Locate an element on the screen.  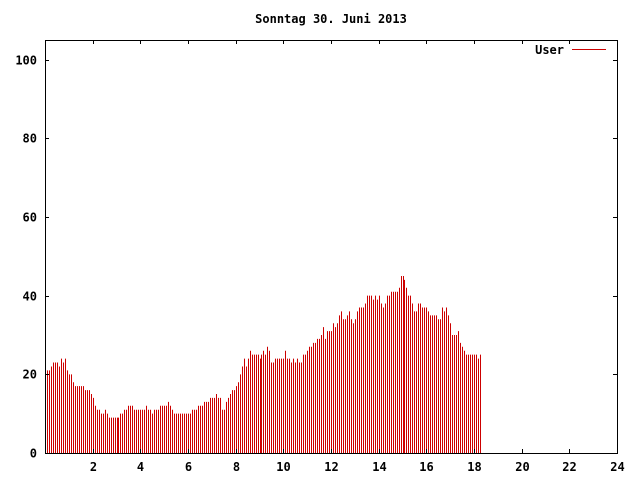
y-tick-label: 40 is located at coordinates (30, 297).